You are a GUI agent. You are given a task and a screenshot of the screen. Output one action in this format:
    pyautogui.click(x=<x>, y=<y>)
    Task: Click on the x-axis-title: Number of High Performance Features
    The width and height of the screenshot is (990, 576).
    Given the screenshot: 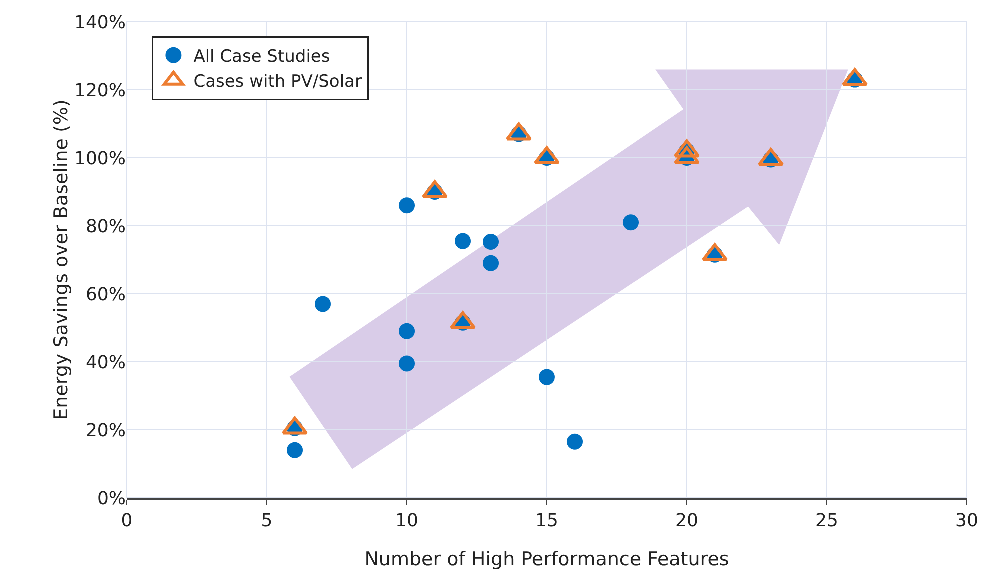 What is the action you would take?
    pyautogui.click(x=547, y=559)
    